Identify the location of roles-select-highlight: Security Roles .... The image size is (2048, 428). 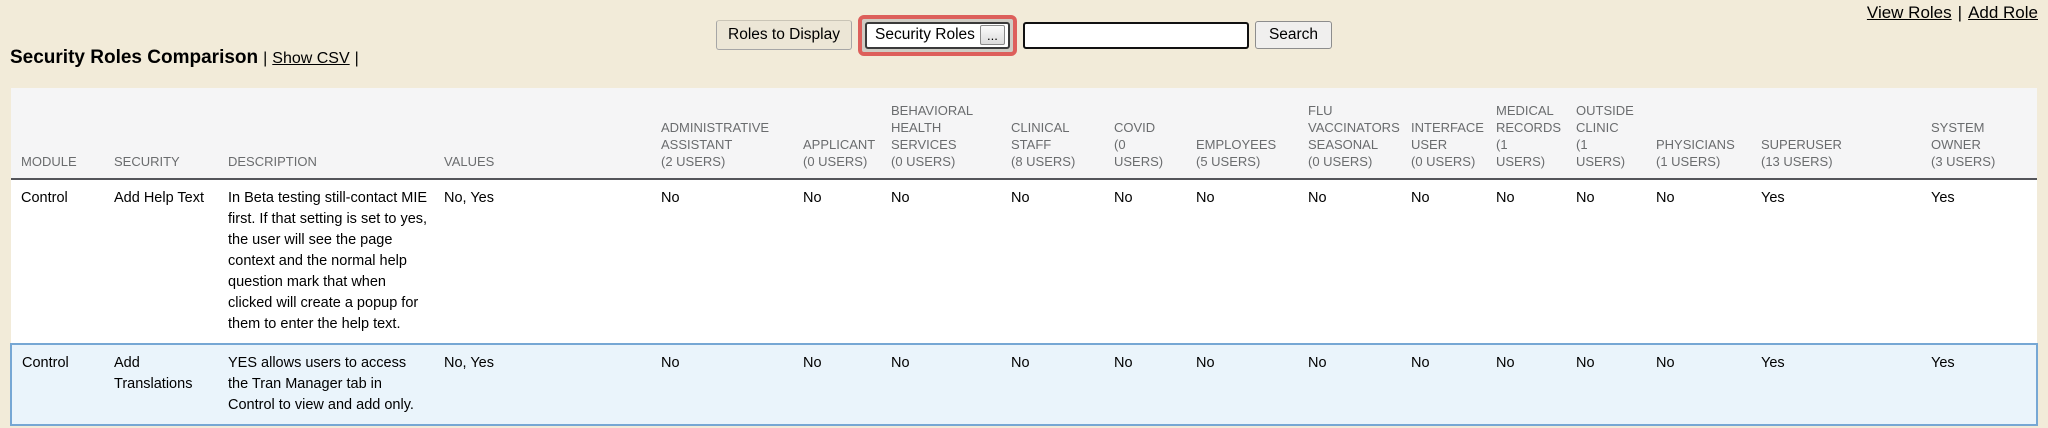
(937, 35).